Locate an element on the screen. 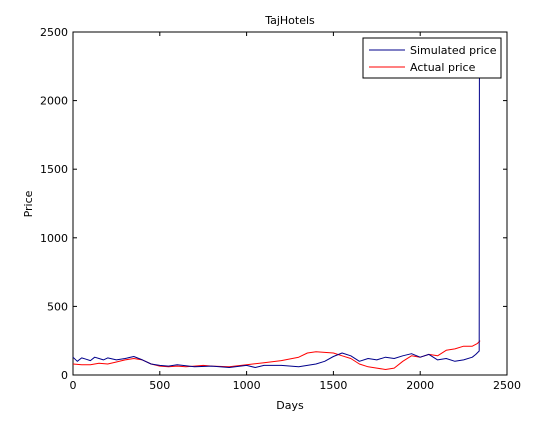 The height and width of the screenshot is (424, 560). x-axis-label: Days is located at coordinates (290, 405).